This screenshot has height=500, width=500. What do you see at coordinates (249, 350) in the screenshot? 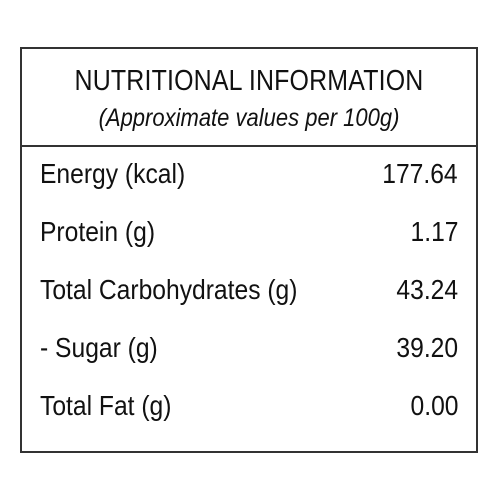
I see `table-row-sugar: - Sugar (g) 39.20` at bounding box center [249, 350].